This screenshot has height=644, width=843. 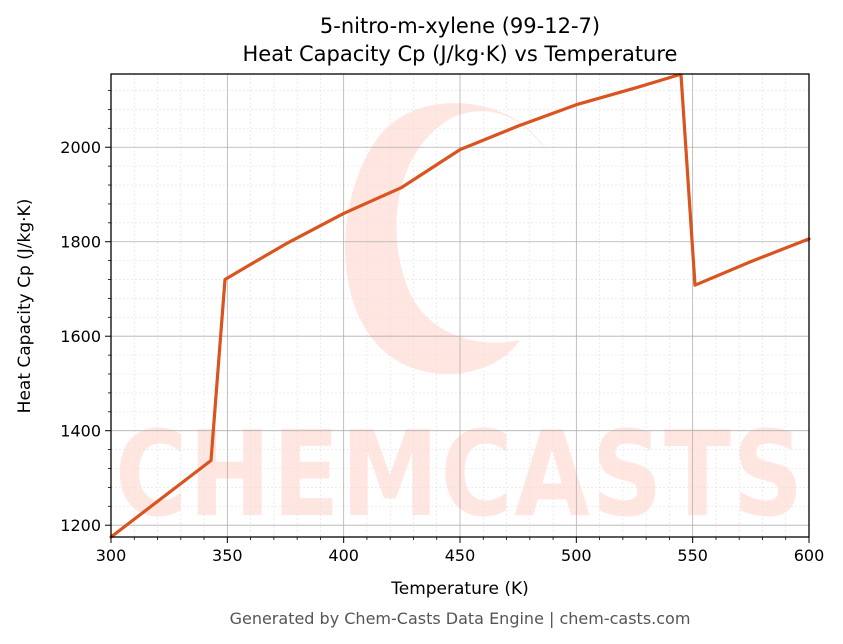 I want to click on x-tick-labels: 300 350 400 450 500 550 600, so click(x=460, y=555).